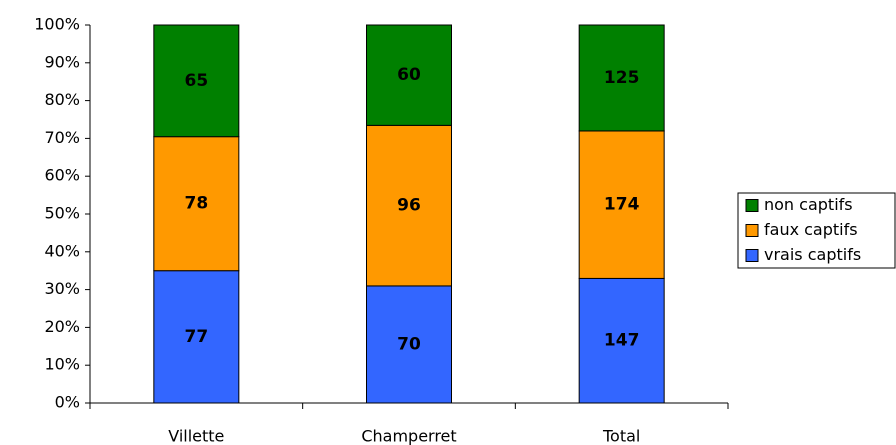 Image resolution: width=896 pixels, height=445 pixels. What do you see at coordinates (811, 229) in the screenshot?
I see `legend-label: faux captifs` at bounding box center [811, 229].